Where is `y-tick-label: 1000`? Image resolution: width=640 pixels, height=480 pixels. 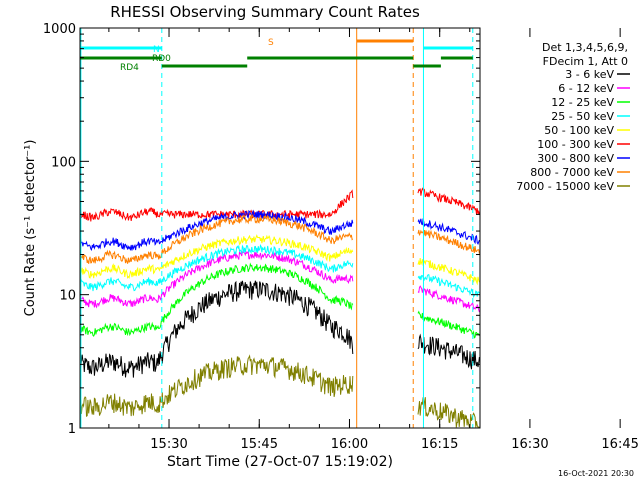
y-tick-label: 1000 is located at coordinates (59, 29).